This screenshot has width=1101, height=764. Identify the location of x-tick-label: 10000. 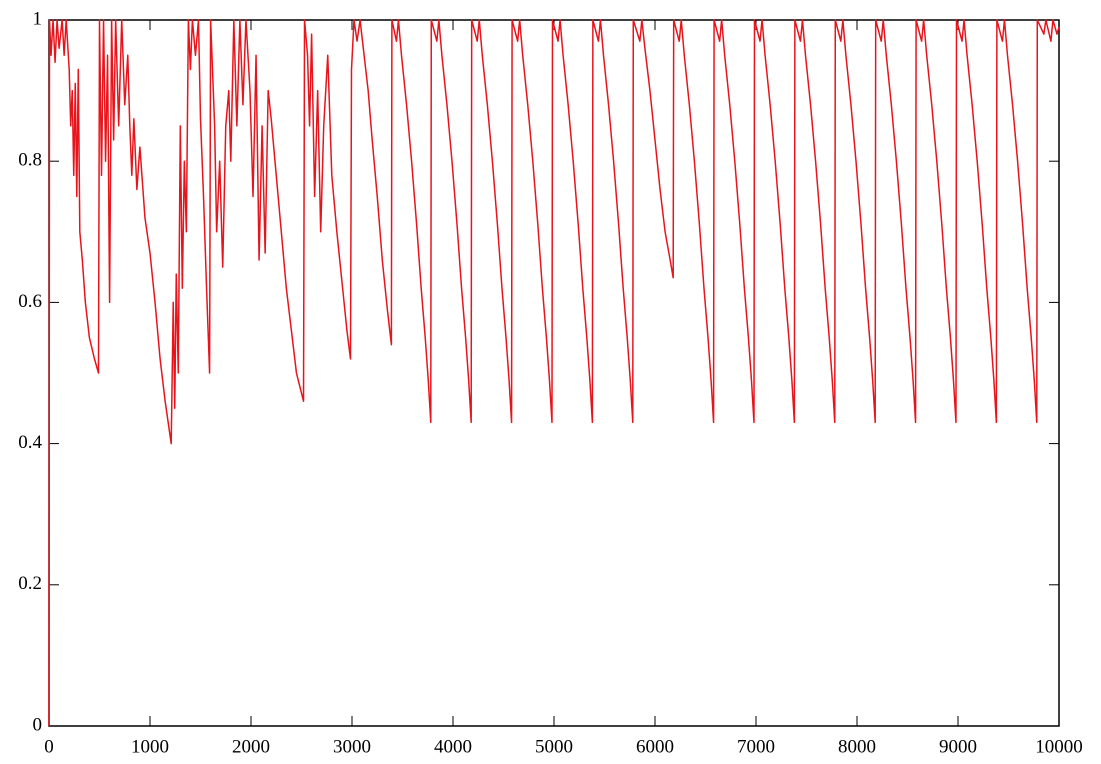
(1059, 746).